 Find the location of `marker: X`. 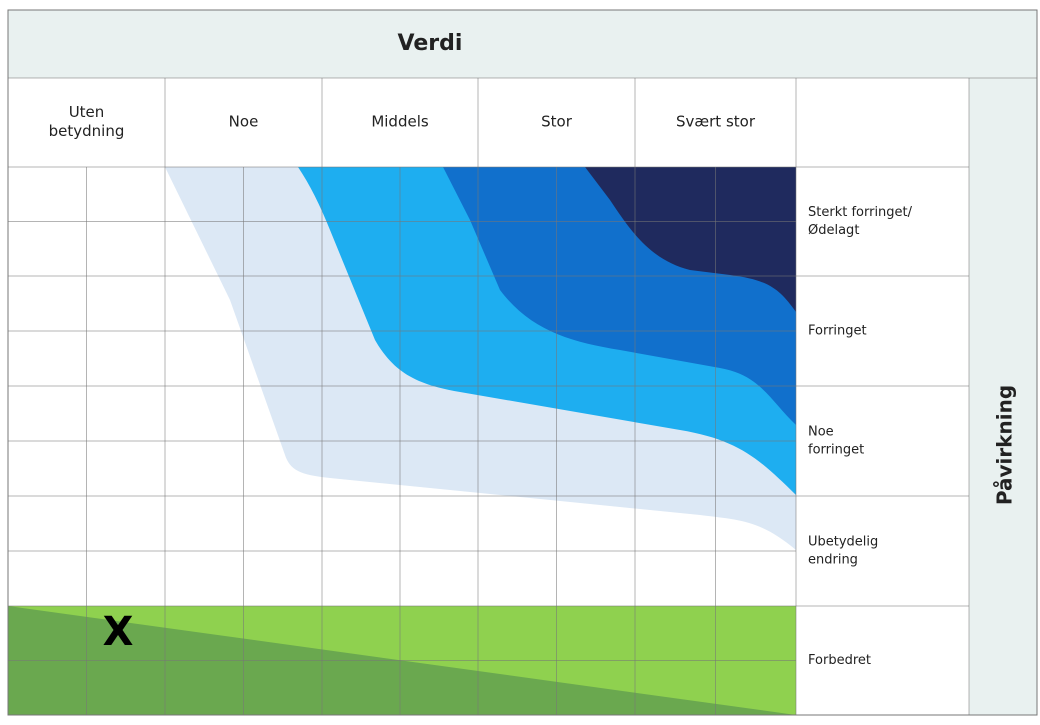

marker: X is located at coordinates (118, 632).